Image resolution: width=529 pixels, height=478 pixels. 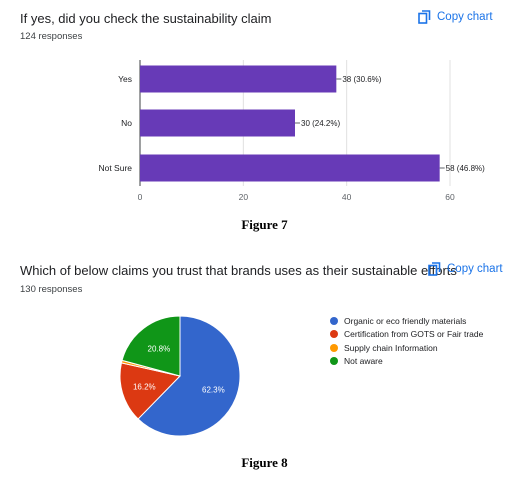 I want to click on figure-8-caption: Figure 8, so click(x=264, y=462).